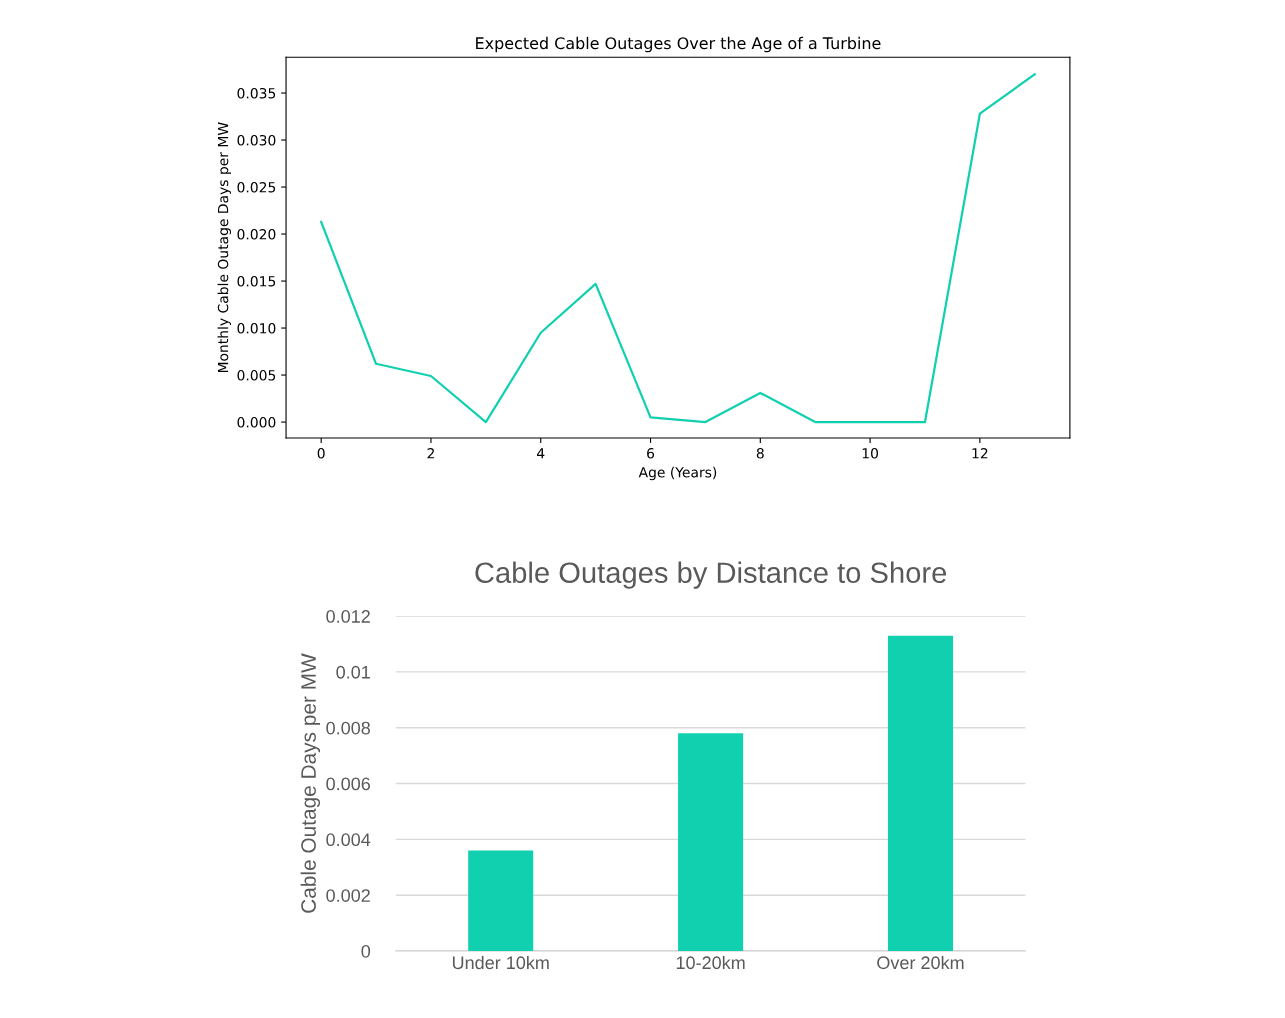  Describe the element at coordinates (651, 453) in the screenshot. I see `x-tick-label: 6` at that location.